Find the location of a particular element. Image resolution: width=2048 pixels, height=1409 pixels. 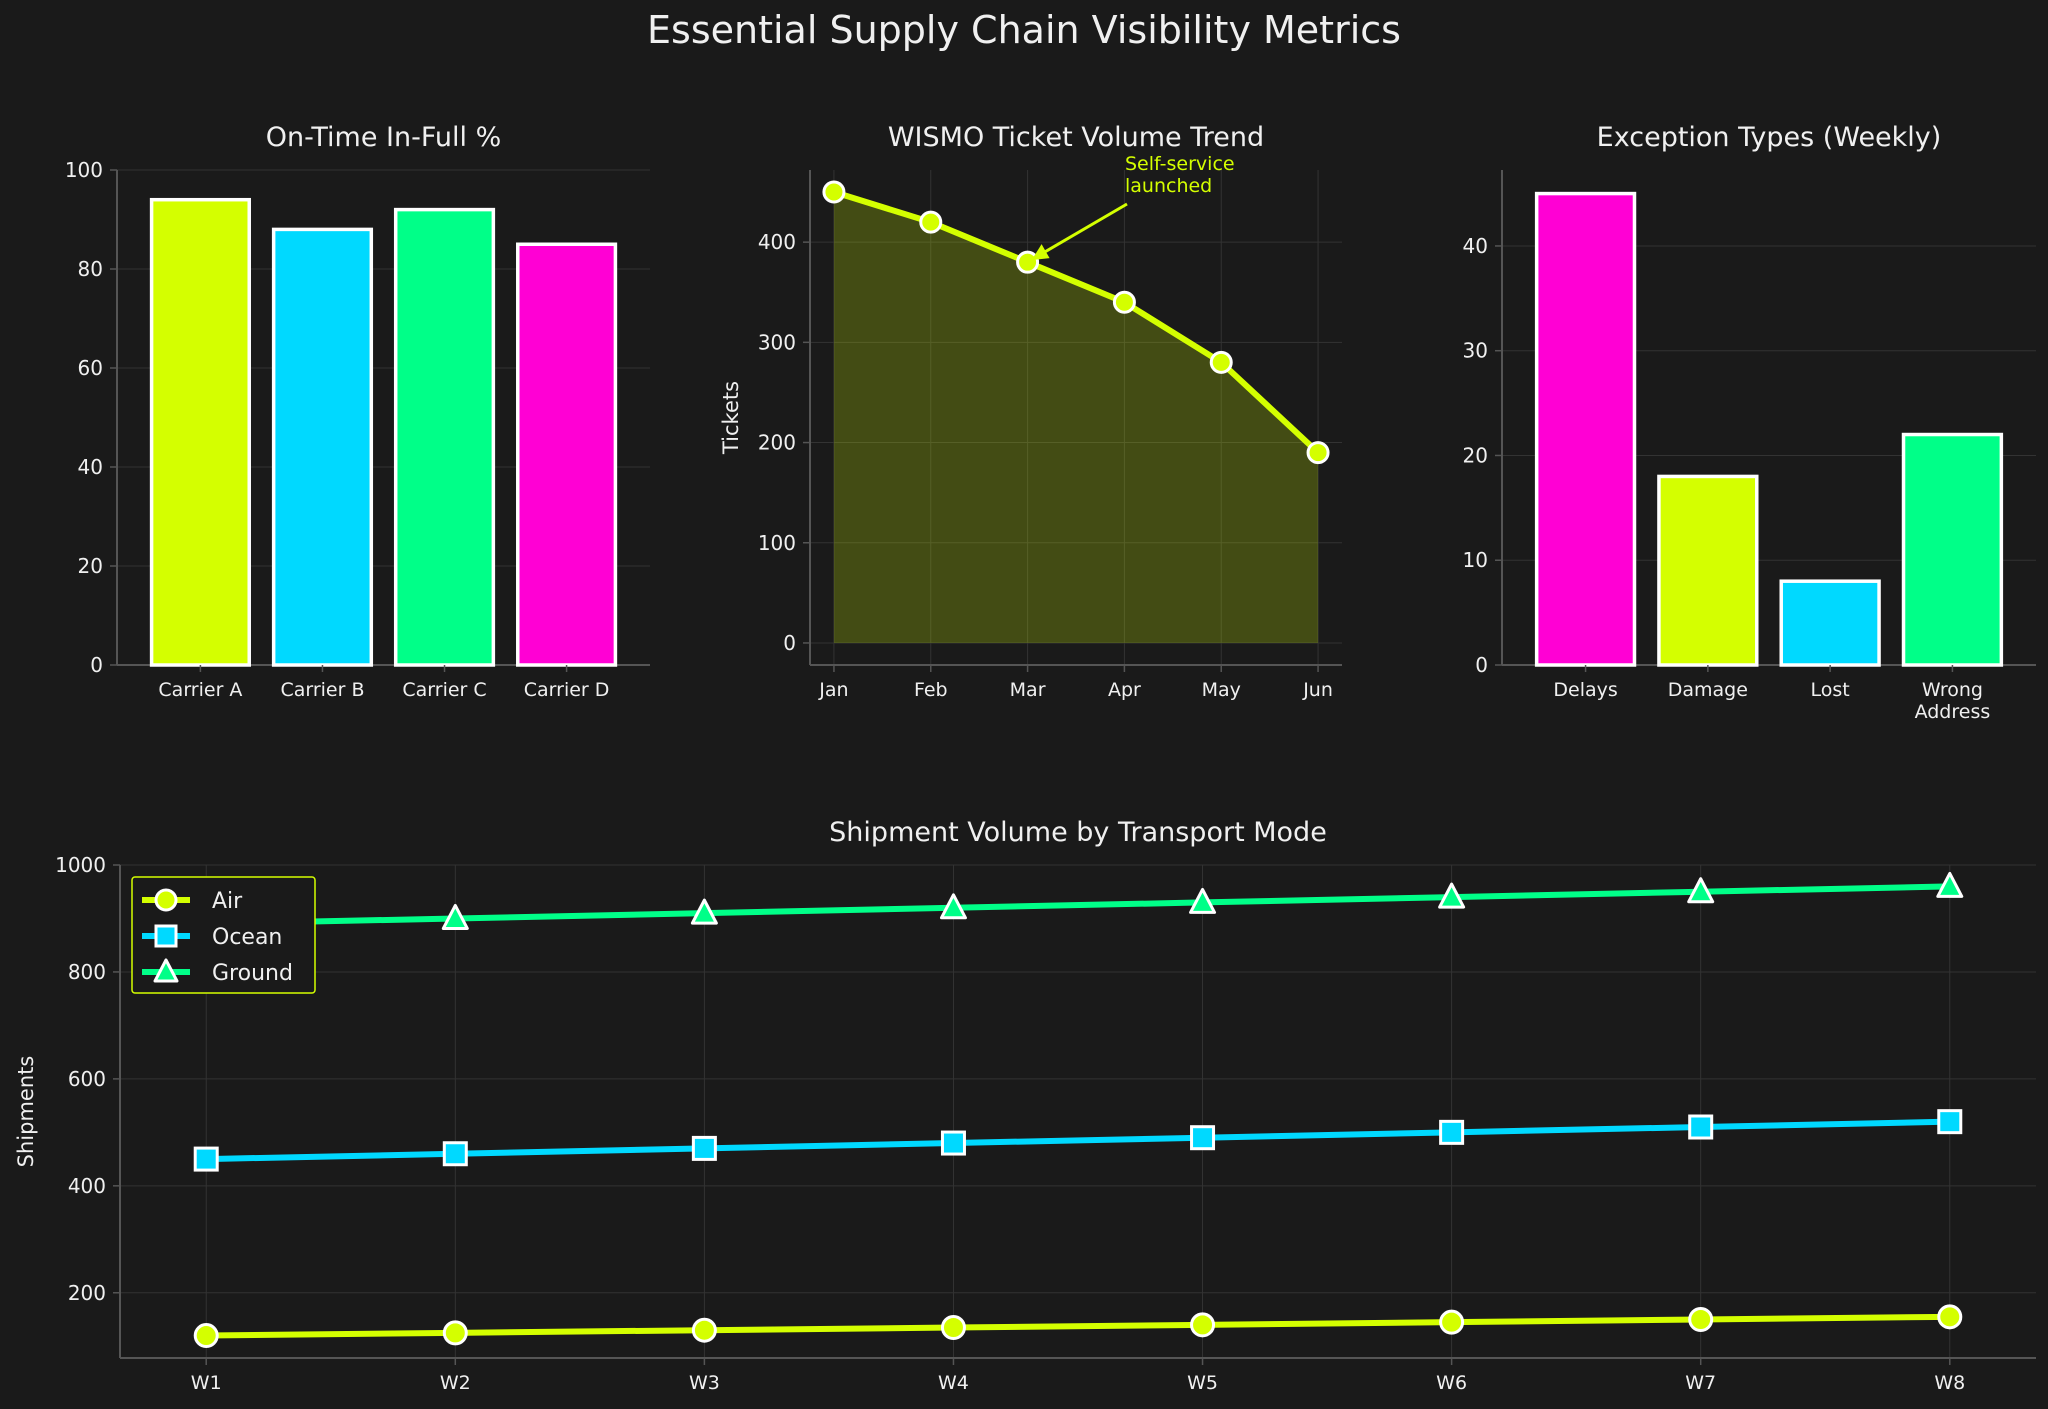

annotation-text: launched is located at coordinates (1168, 186).